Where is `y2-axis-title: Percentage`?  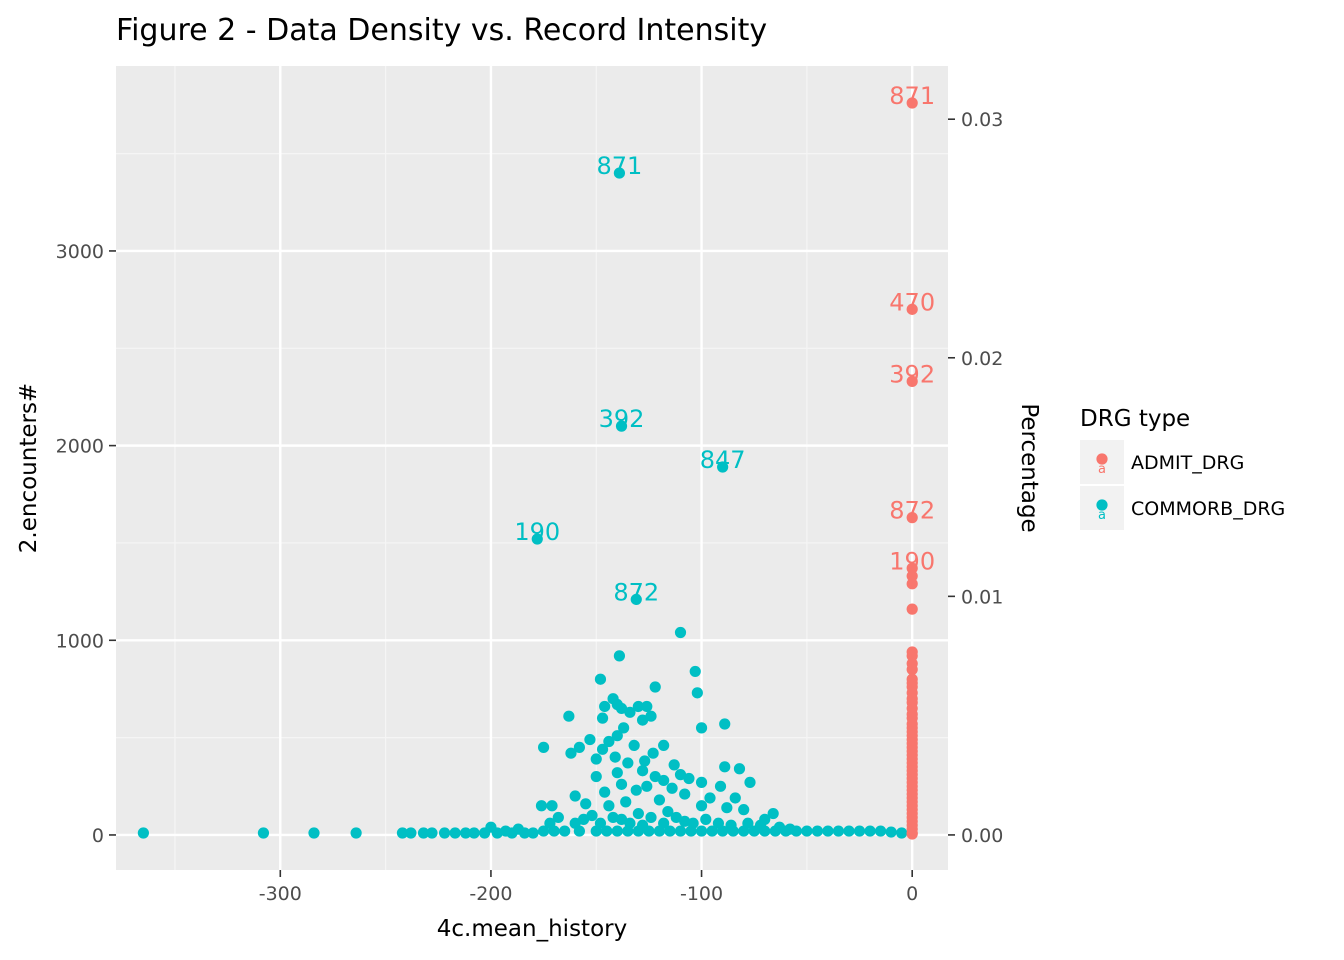 y2-axis-title: Percentage is located at coordinates (1029, 467).